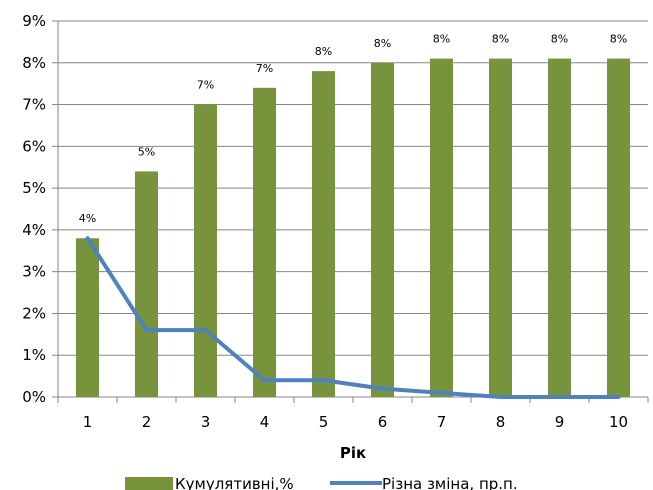 Image resolution: width=653 pixels, height=490 pixels. What do you see at coordinates (321, 482) in the screenshot?
I see `legend: Кумулятивні,% Різна зміна, пр.п.` at bounding box center [321, 482].